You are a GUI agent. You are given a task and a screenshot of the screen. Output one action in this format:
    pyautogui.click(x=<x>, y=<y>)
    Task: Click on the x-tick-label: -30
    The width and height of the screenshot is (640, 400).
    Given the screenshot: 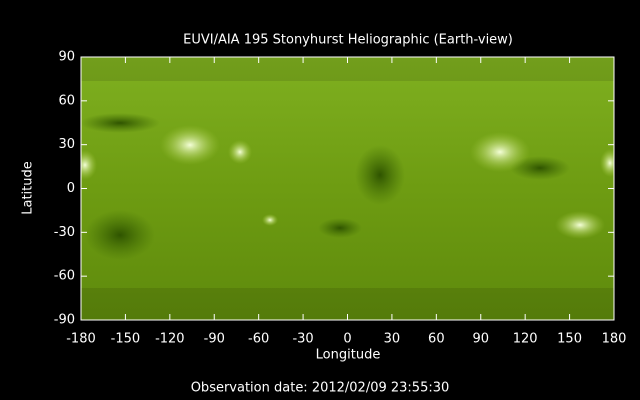 What is the action you would take?
    pyautogui.click(x=302, y=339)
    